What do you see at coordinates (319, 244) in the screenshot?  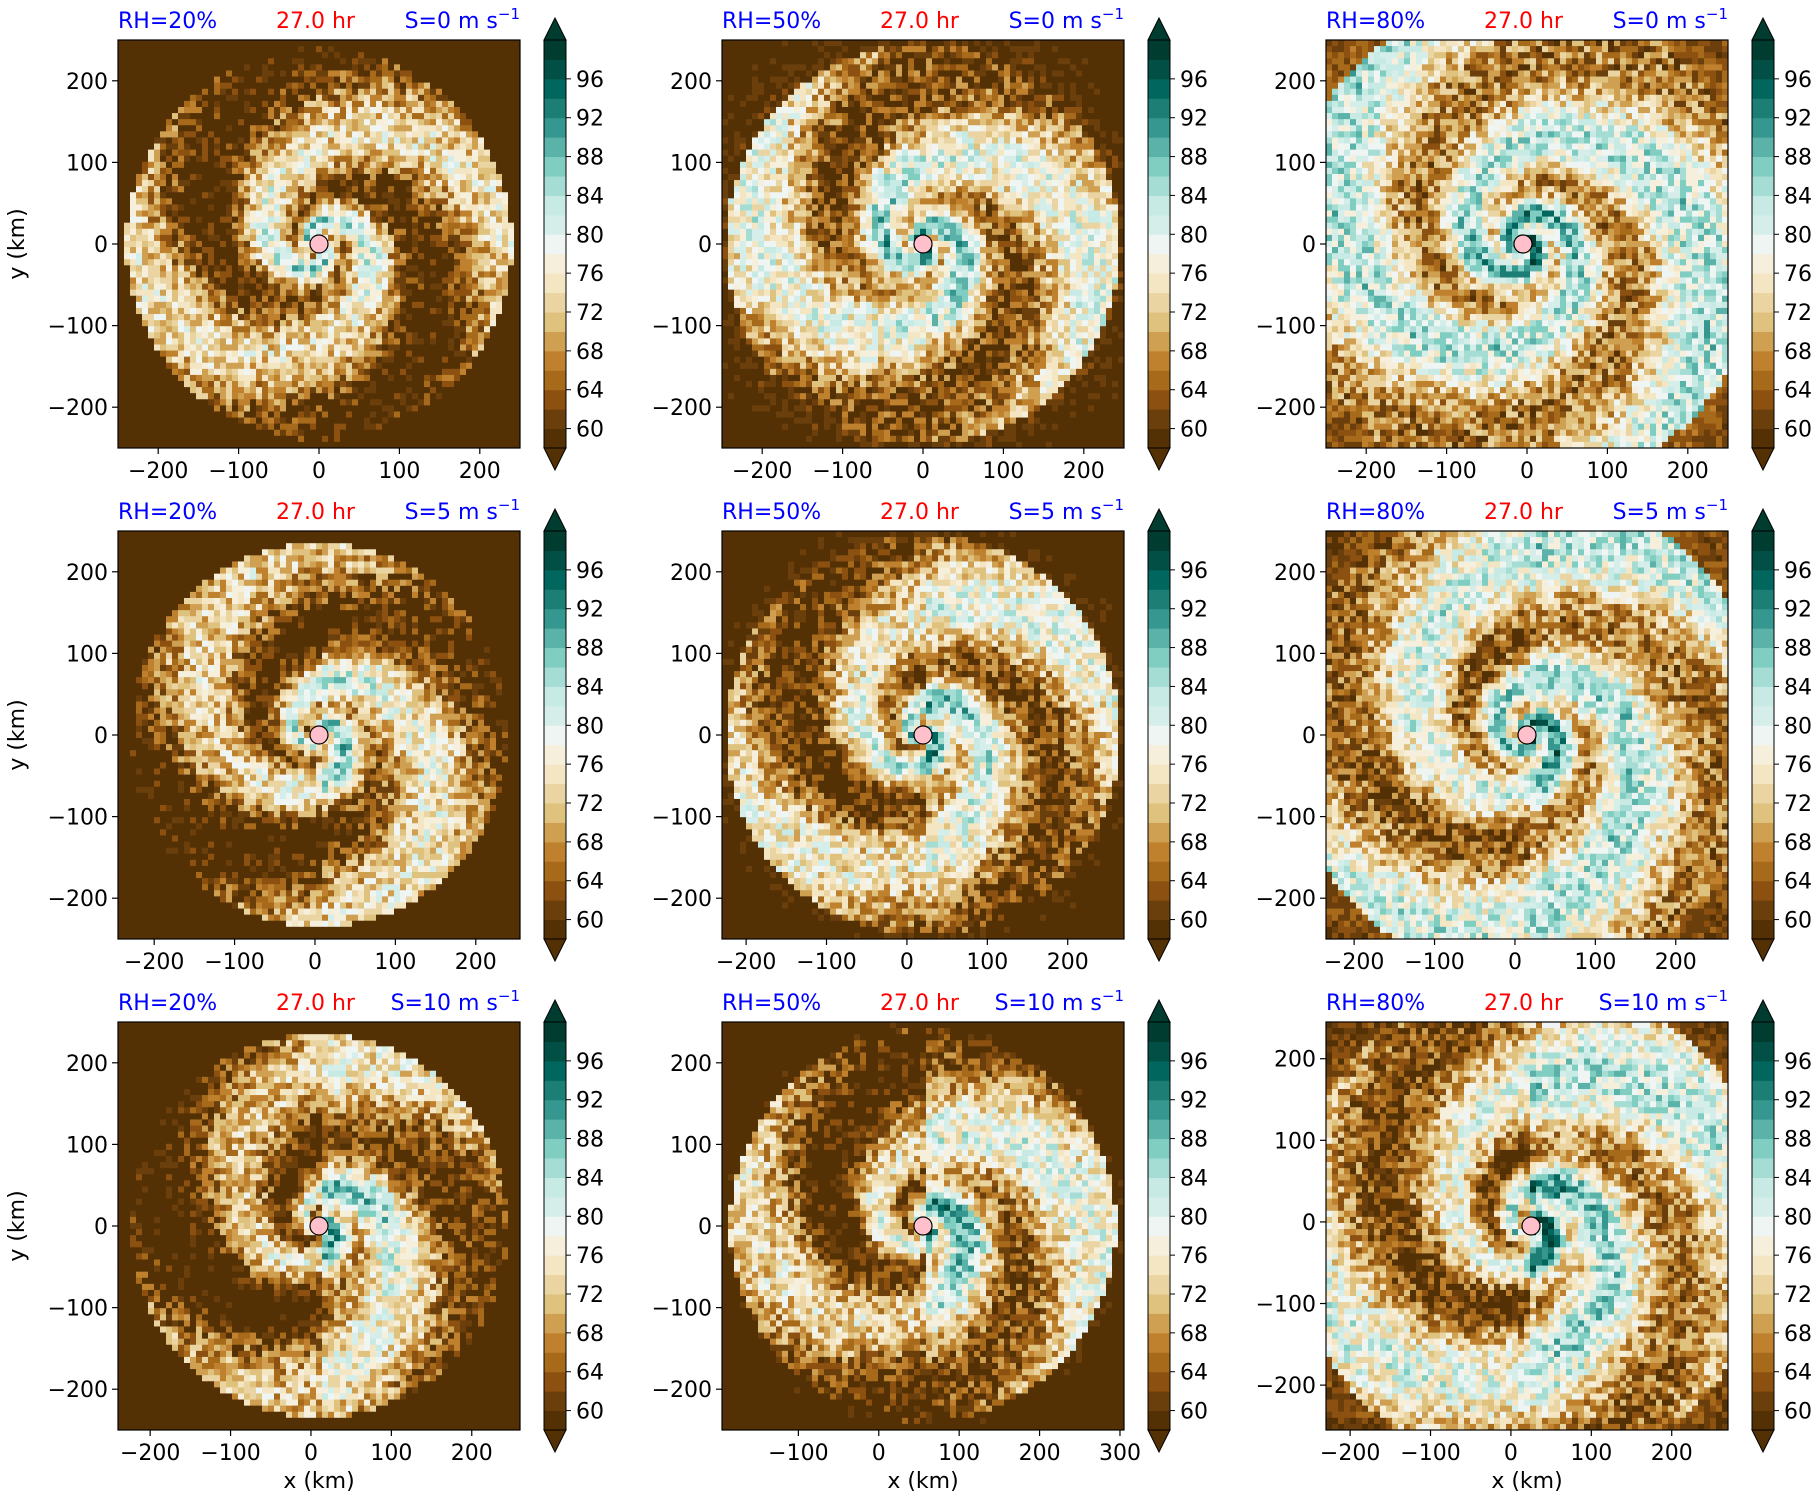 I see `rh-field` at bounding box center [319, 244].